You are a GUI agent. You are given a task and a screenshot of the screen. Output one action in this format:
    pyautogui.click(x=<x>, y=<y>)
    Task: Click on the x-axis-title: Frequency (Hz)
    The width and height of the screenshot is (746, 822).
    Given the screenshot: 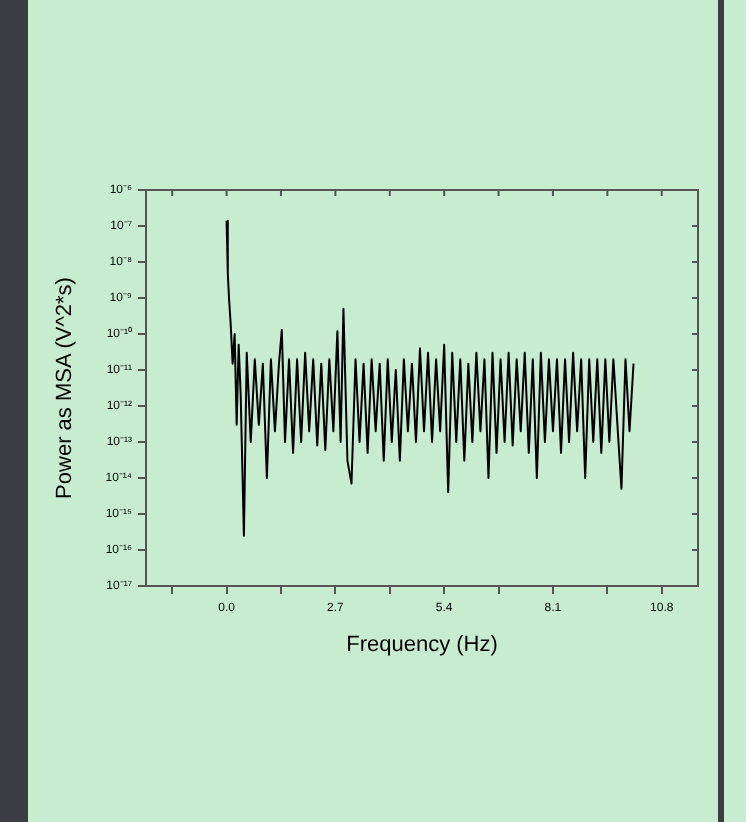 What is the action you would take?
    pyautogui.click(x=422, y=644)
    